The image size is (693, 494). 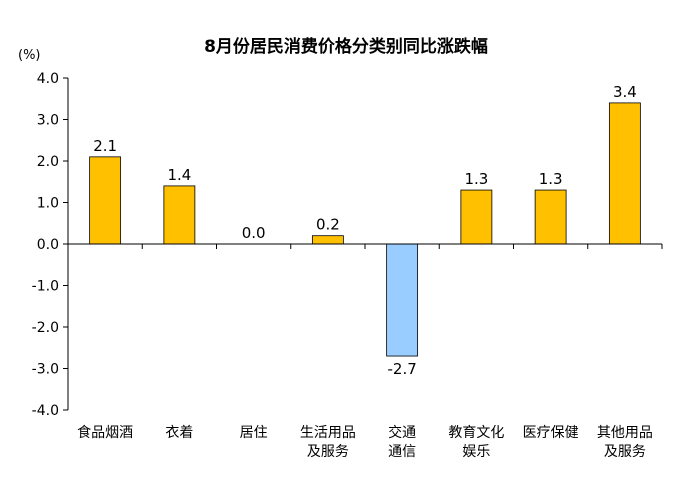 What do you see at coordinates (328, 442) in the screenshot?
I see `x-tick-label: 生活用品及服务` at bounding box center [328, 442].